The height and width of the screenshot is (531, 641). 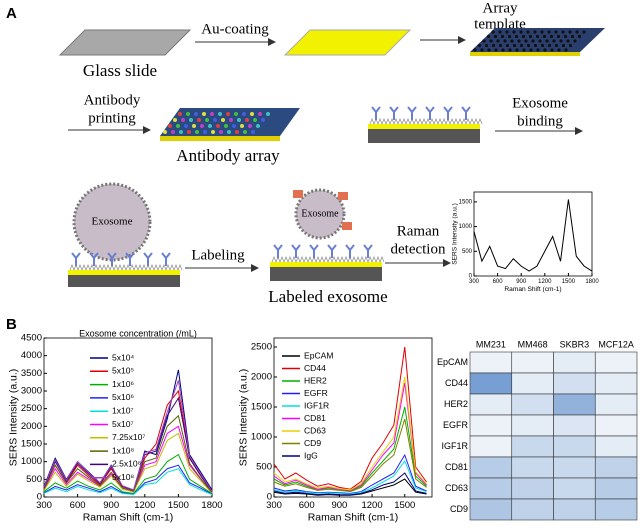 I want to click on legend-label: EGFR, so click(x=316, y=393).